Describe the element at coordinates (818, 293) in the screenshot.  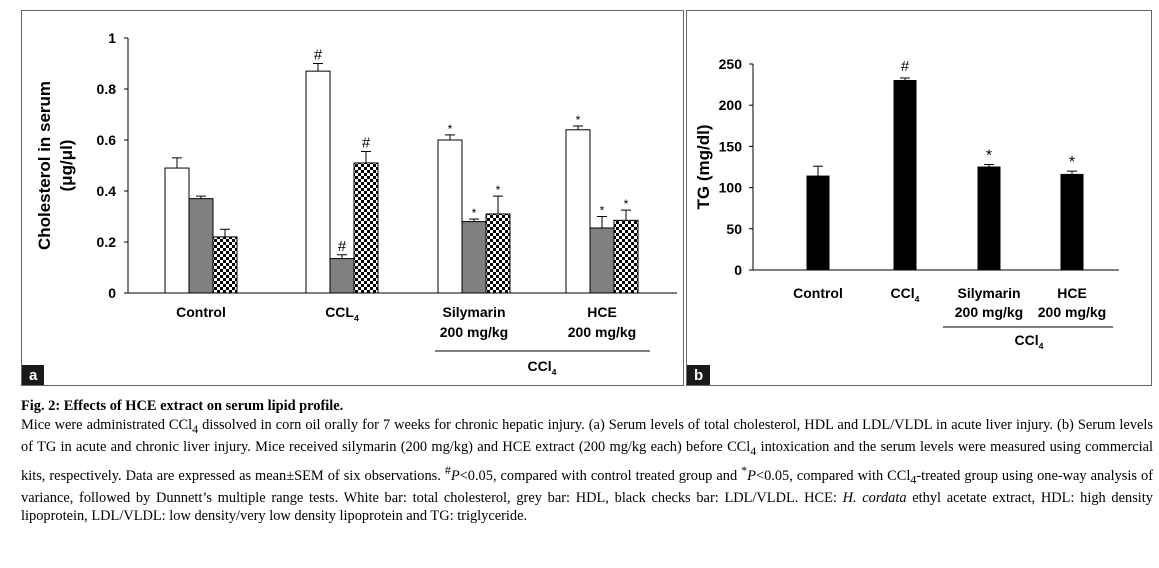
I see `category-label-b: Control` at that location.